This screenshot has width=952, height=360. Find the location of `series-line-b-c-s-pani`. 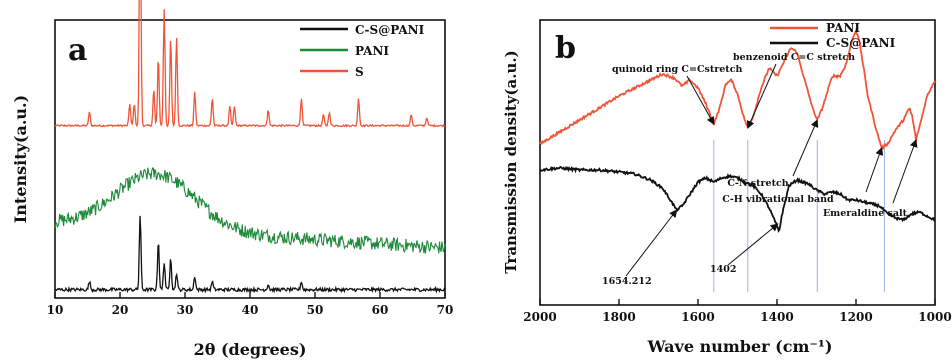

series-line-b-c-s-pani is located at coordinates (737, 199).